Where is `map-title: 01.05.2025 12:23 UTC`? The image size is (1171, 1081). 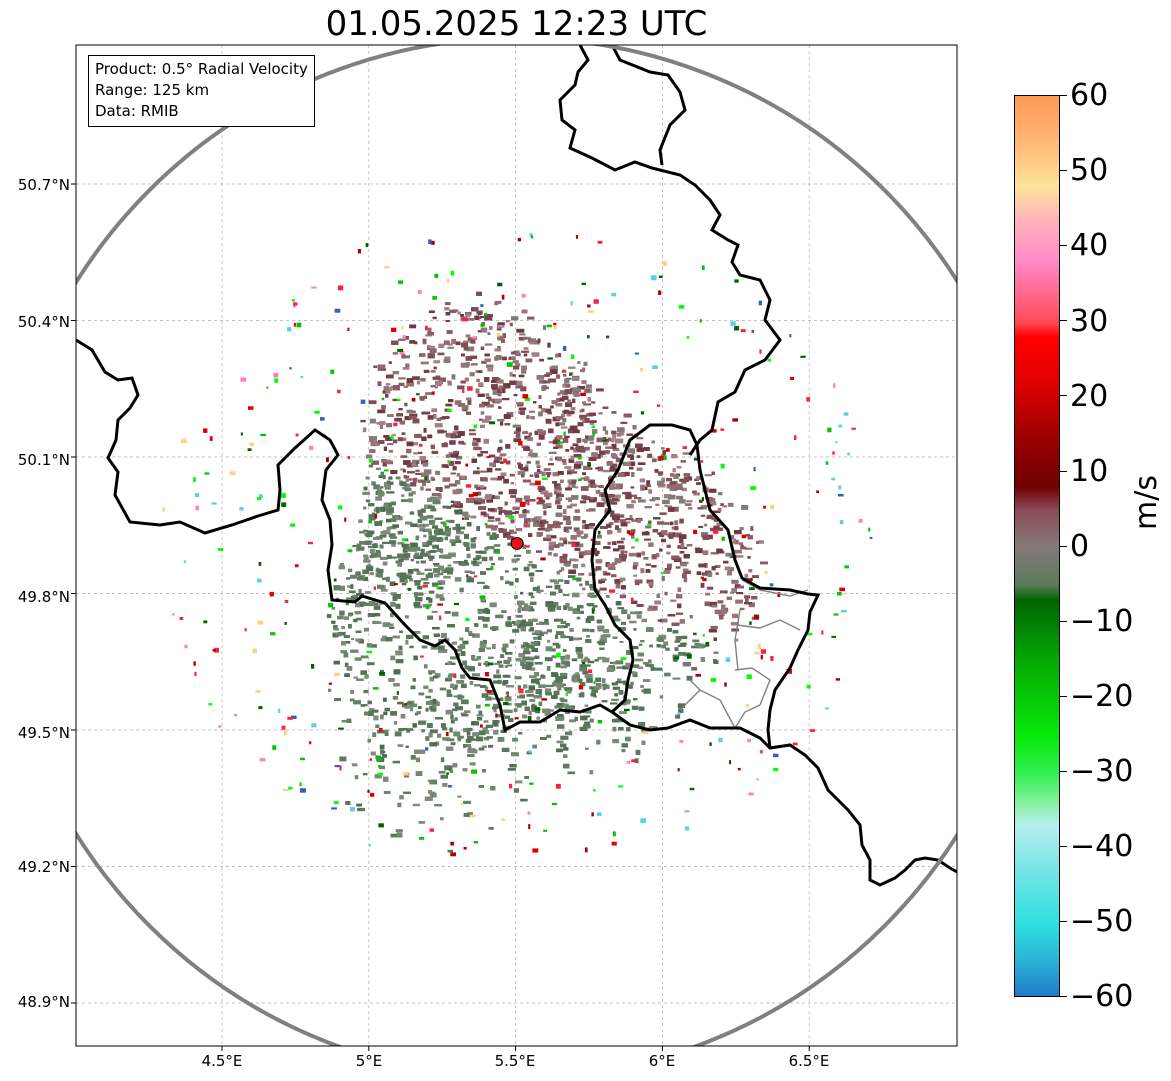
map-title: 01.05.2025 12:23 UTC is located at coordinates (516, 24).